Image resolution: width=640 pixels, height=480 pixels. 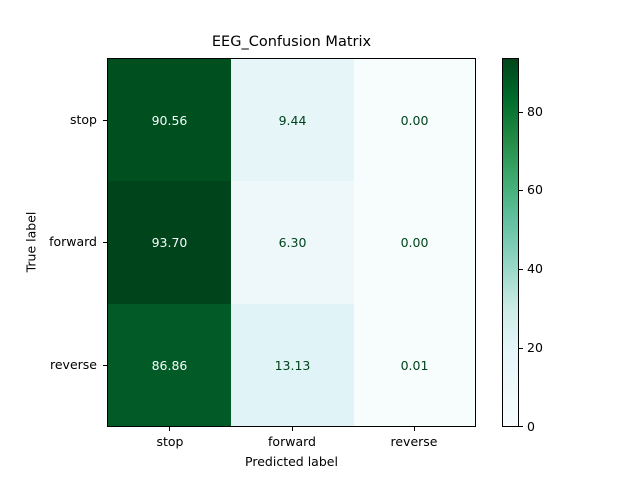 I want to click on cell-value: 0.01, so click(x=414, y=365).